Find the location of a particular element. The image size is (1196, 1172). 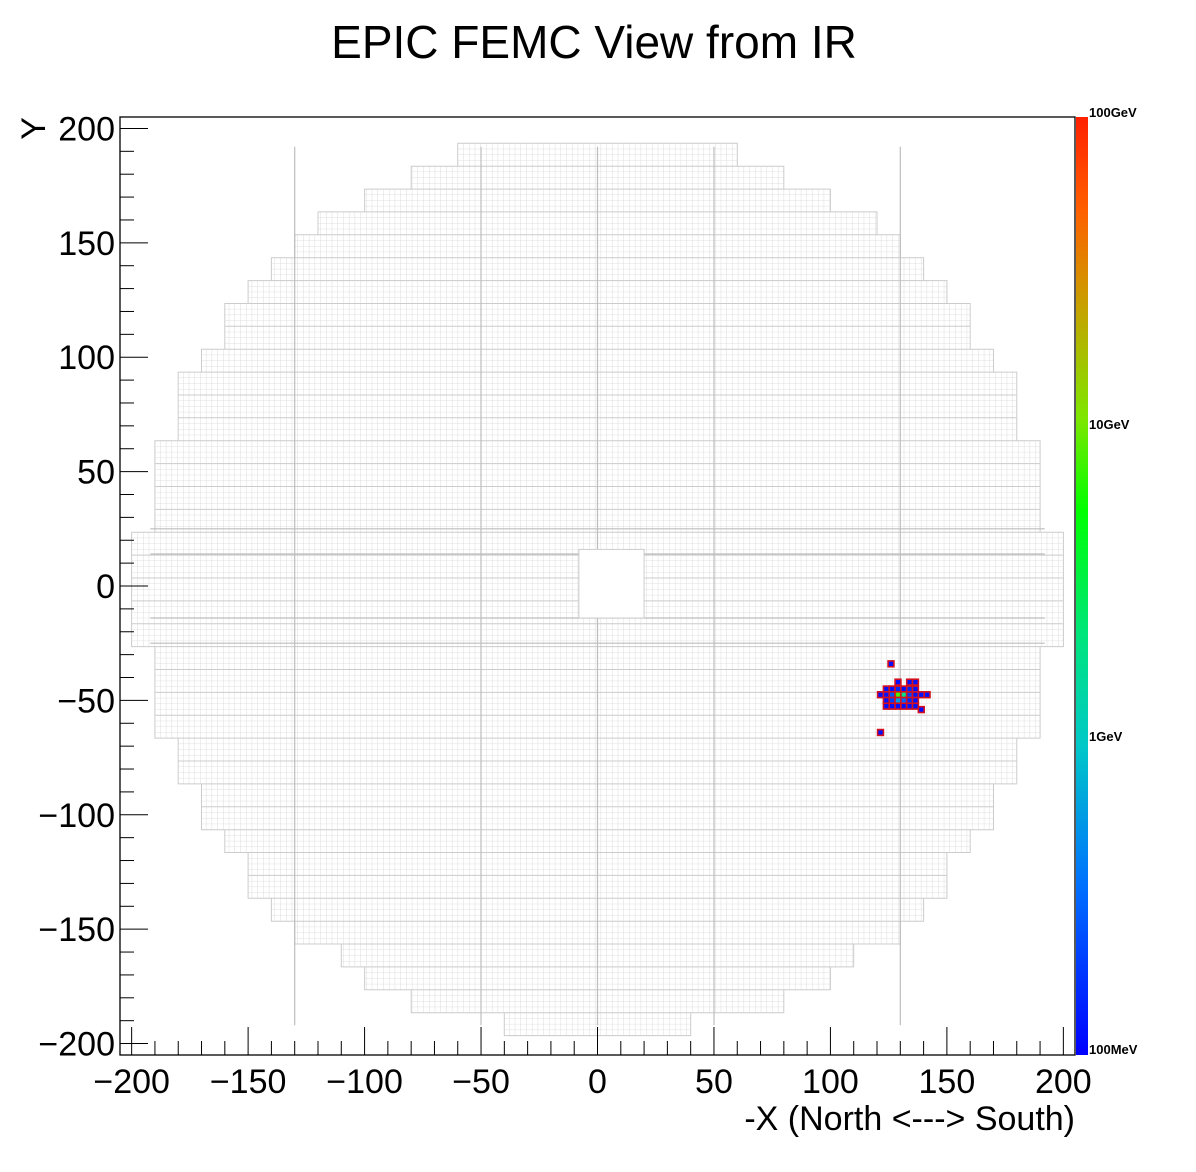

x-tick-label: −200 is located at coordinates (131, 1082).